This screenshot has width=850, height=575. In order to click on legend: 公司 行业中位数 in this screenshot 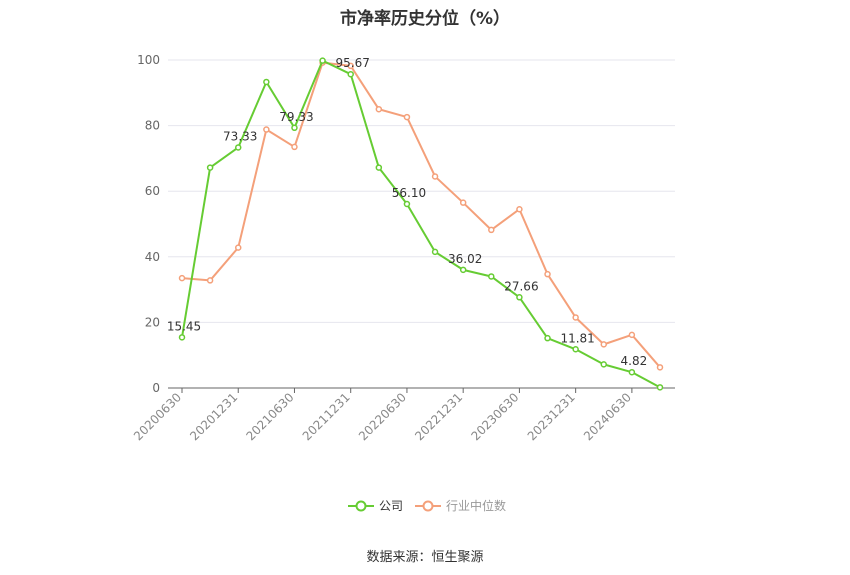, I will do `click(433, 505)`.